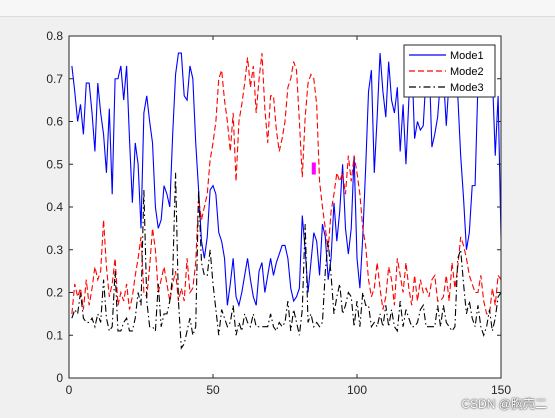 This screenshot has height=418, width=555. Describe the element at coordinates (313, 168) in the screenshot. I see `data-marker` at that location.